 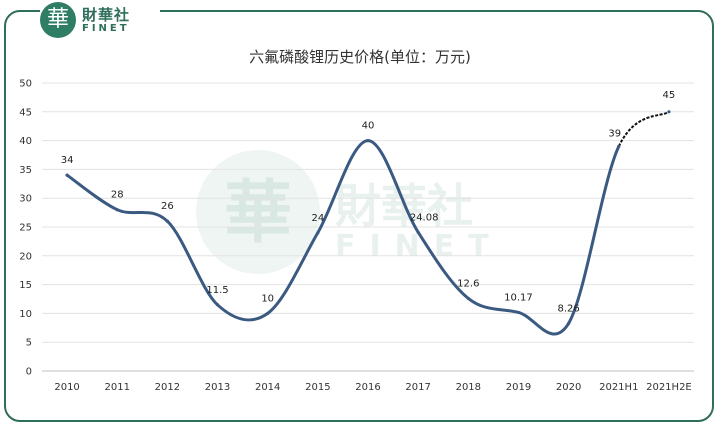 I want to click on data-label: 12.6, so click(x=468, y=283).